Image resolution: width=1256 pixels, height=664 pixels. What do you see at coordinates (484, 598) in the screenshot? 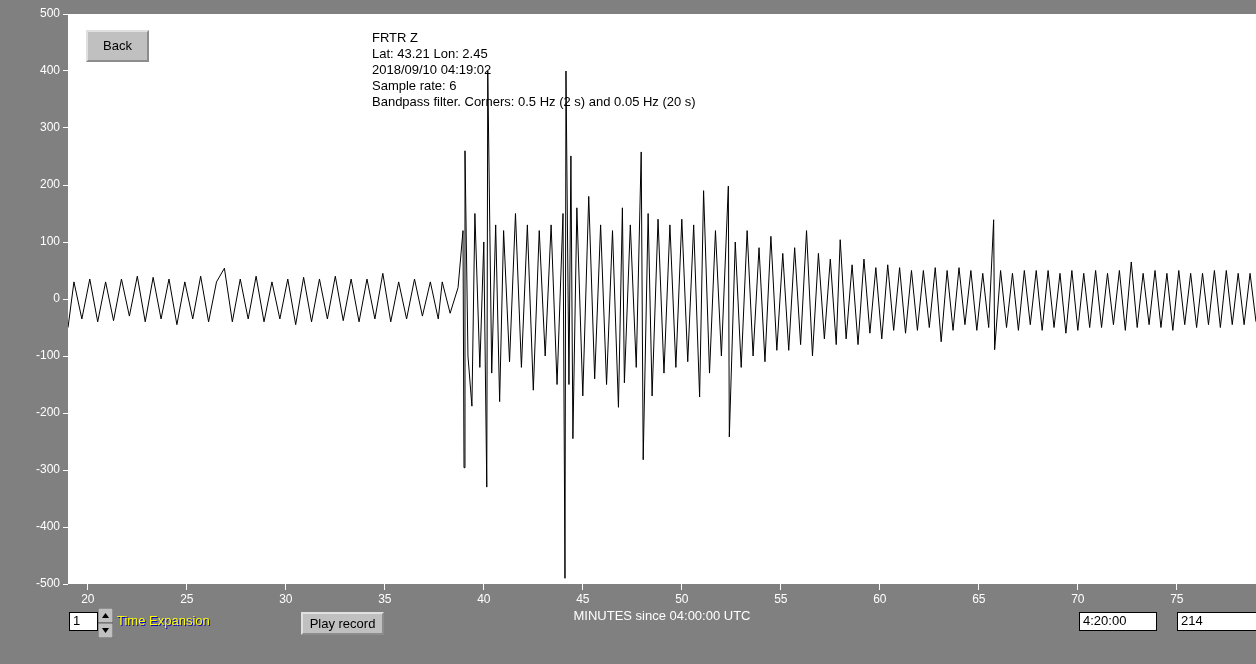
I see `x-tick-label: 40` at bounding box center [484, 598].